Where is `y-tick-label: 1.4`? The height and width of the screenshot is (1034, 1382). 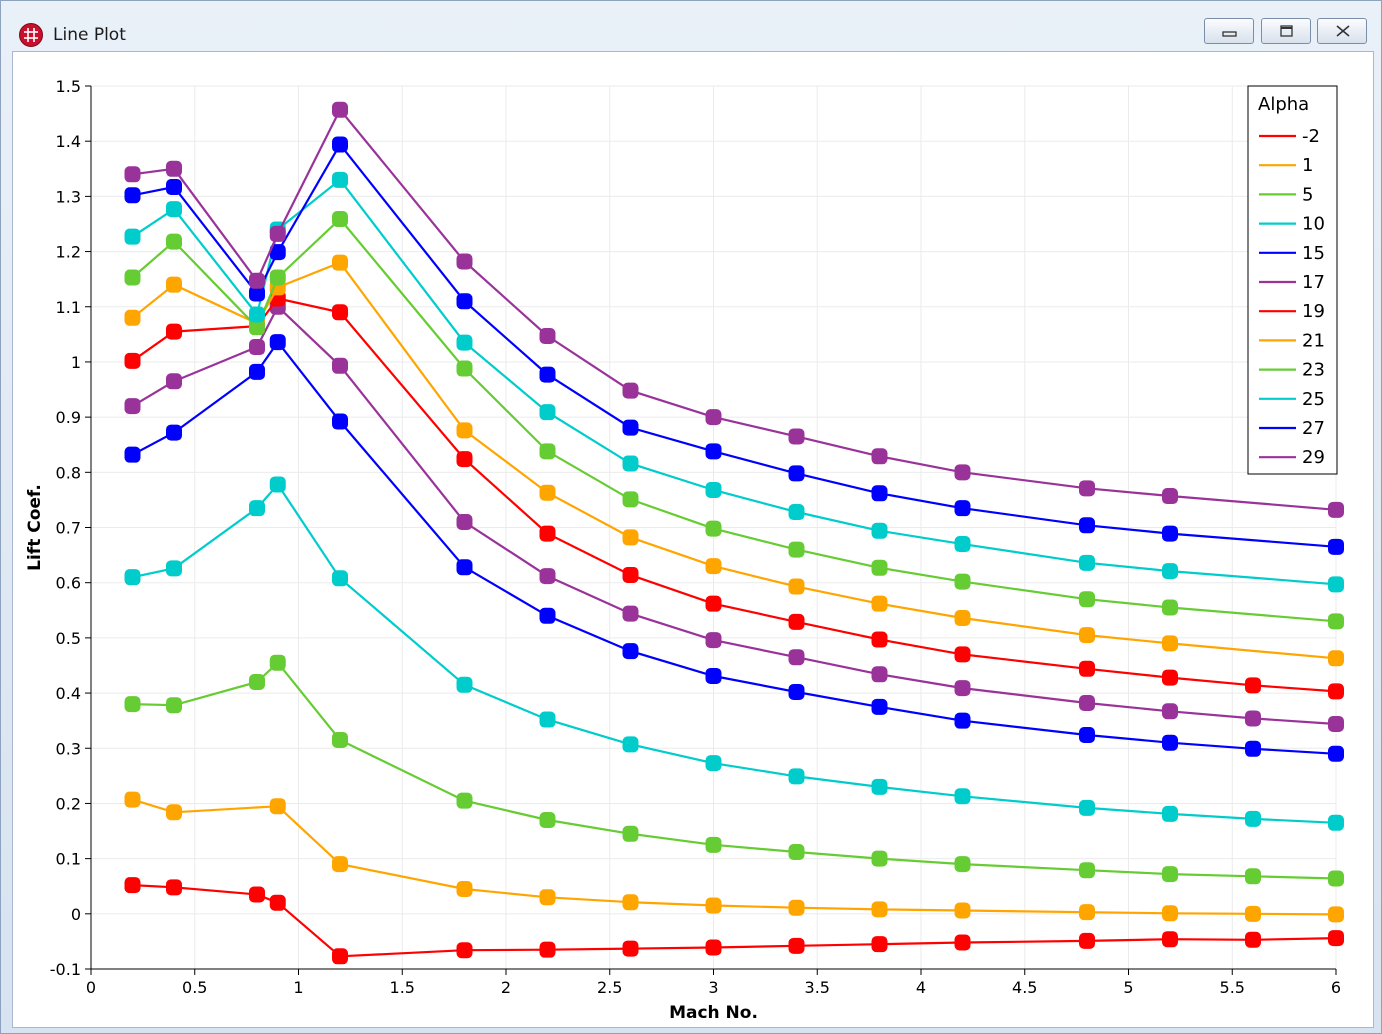
y-tick-label: 1.4 is located at coordinates (68, 141).